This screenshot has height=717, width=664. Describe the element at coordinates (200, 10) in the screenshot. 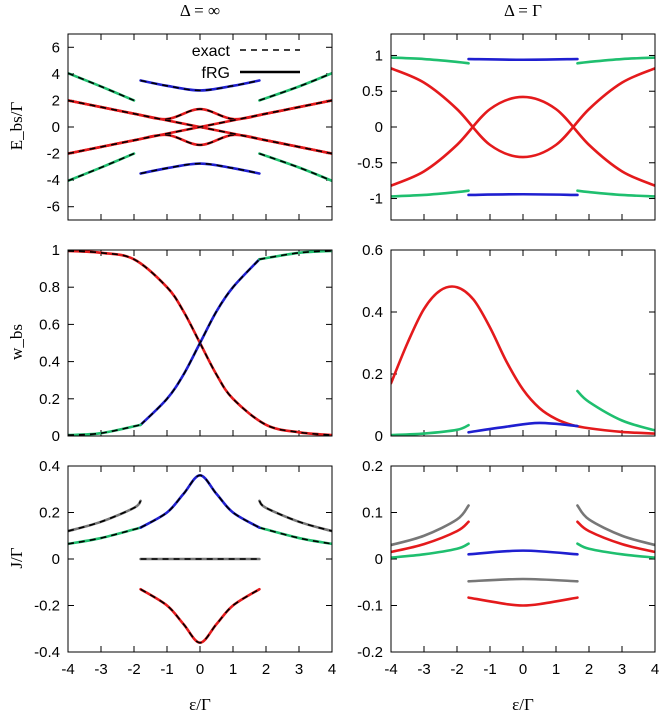

I see `column-title-left: Δ = ∞` at that location.